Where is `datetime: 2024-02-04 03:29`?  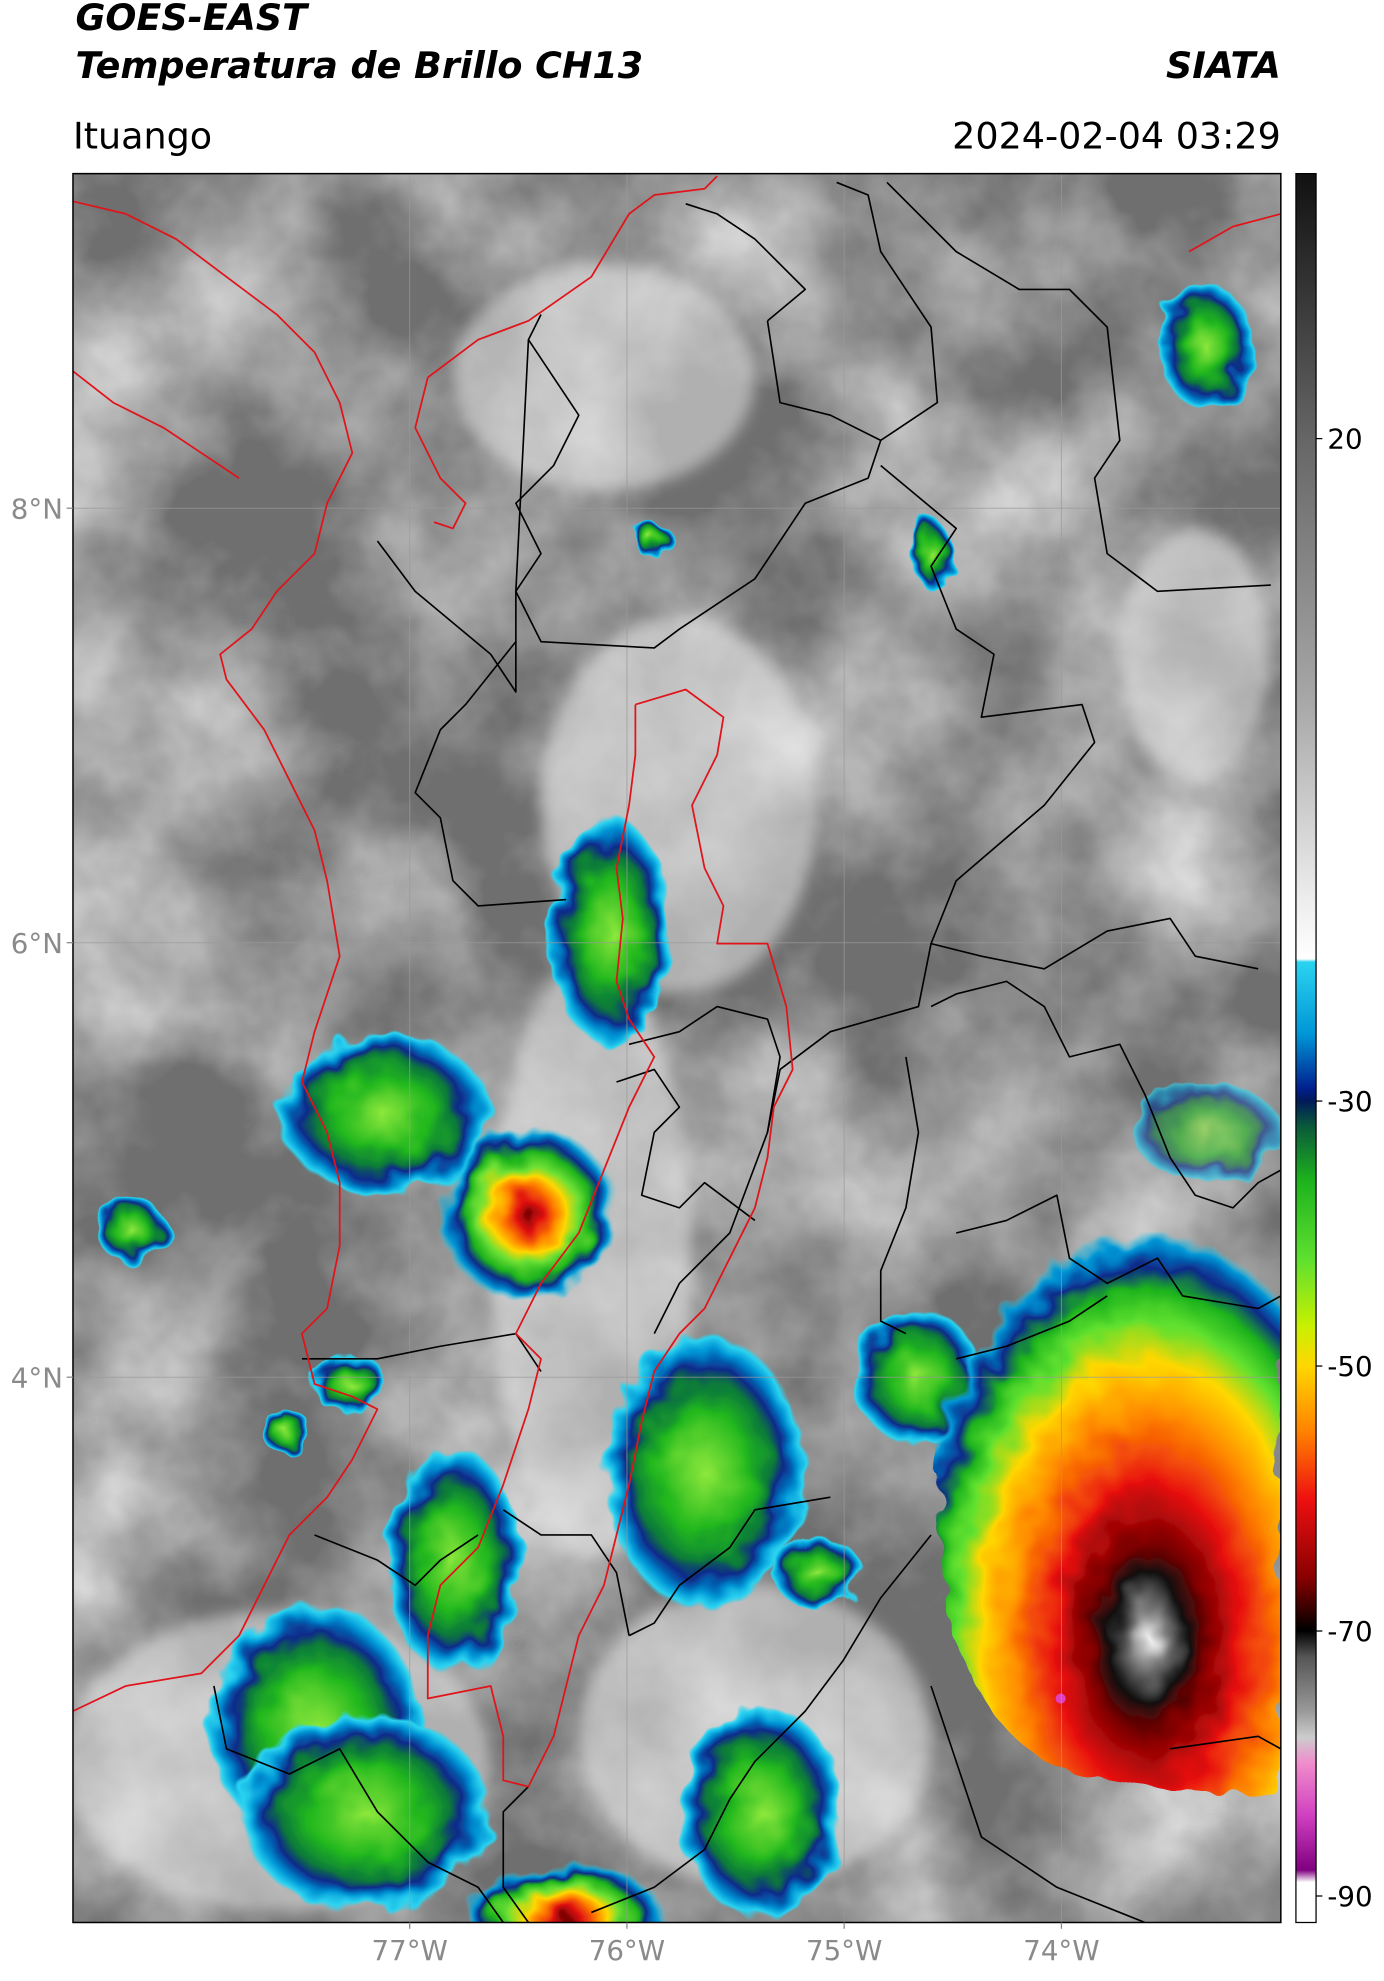 datetime: 2024-02-04 03:29 is located at coordinates (1116, 135).